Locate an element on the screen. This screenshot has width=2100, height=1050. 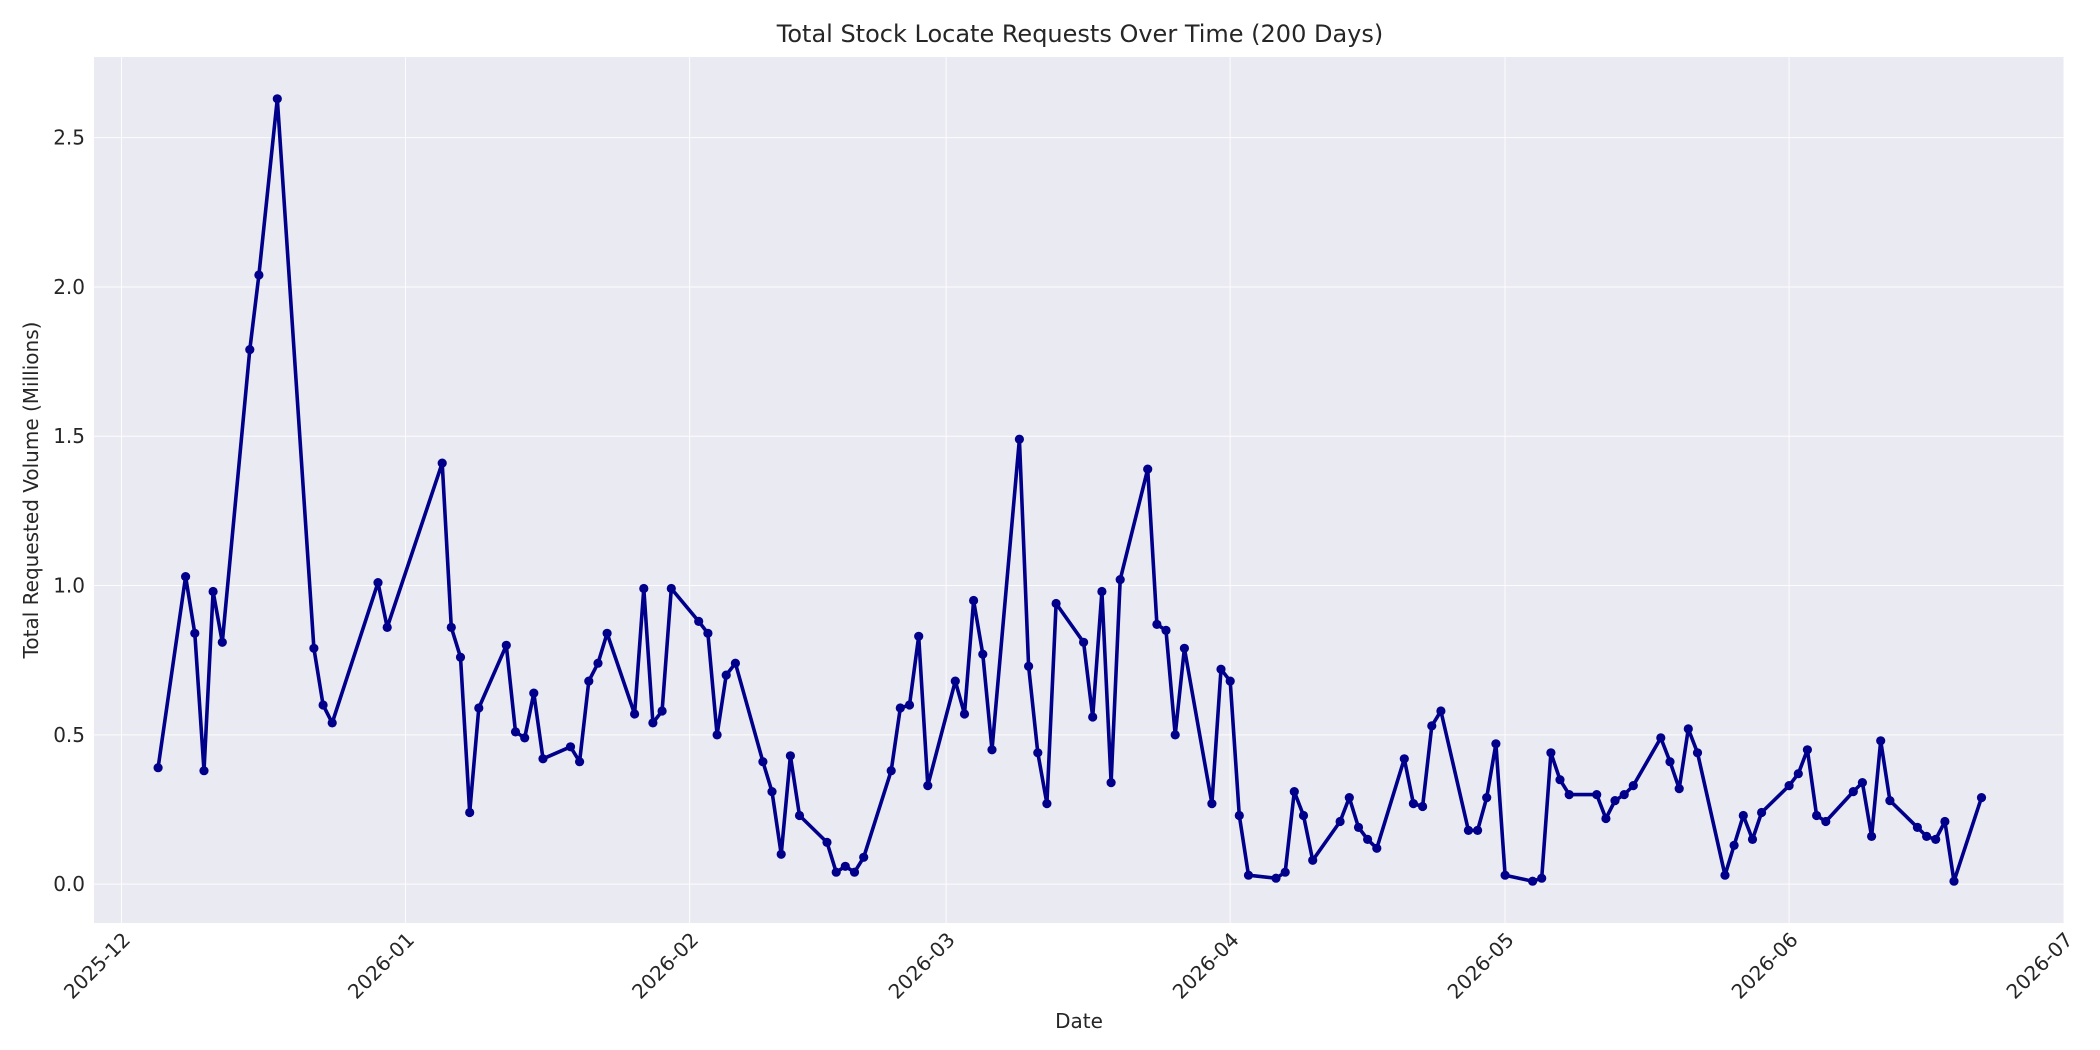
y-tick-label: 1.5 is located at coordinates (69, 436).